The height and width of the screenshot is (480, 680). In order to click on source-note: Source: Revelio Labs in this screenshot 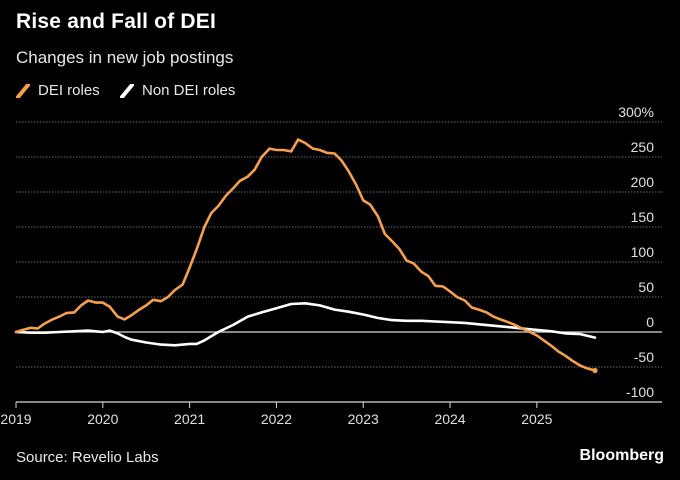, I will do `click(87, 457)`.